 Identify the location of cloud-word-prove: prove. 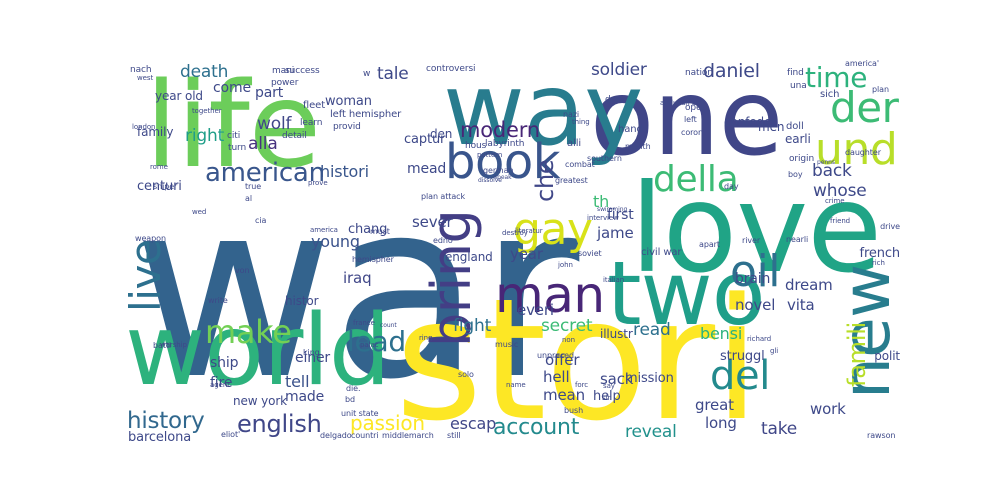
(318, 183).